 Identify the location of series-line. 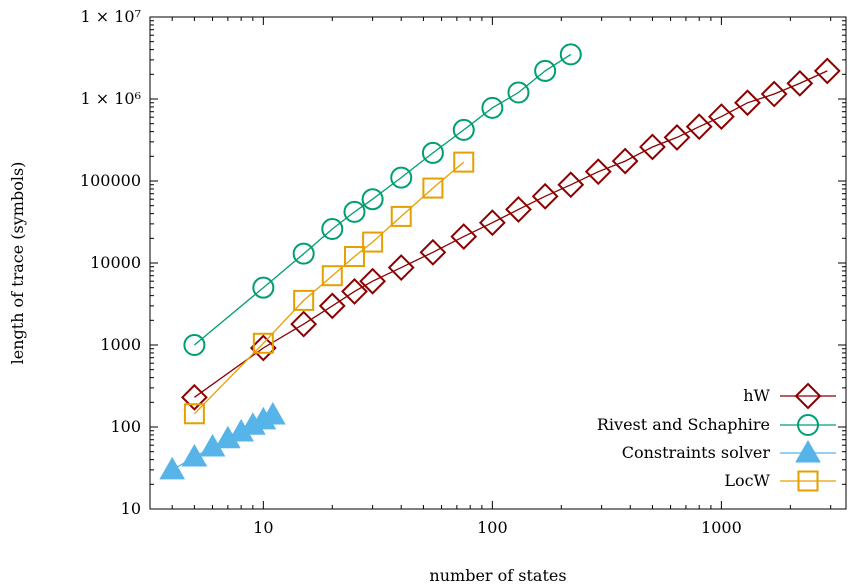
(329, 288).